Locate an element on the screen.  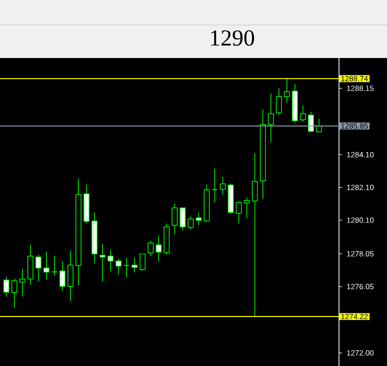
text: 1290 is located at coordinates (232, 38).